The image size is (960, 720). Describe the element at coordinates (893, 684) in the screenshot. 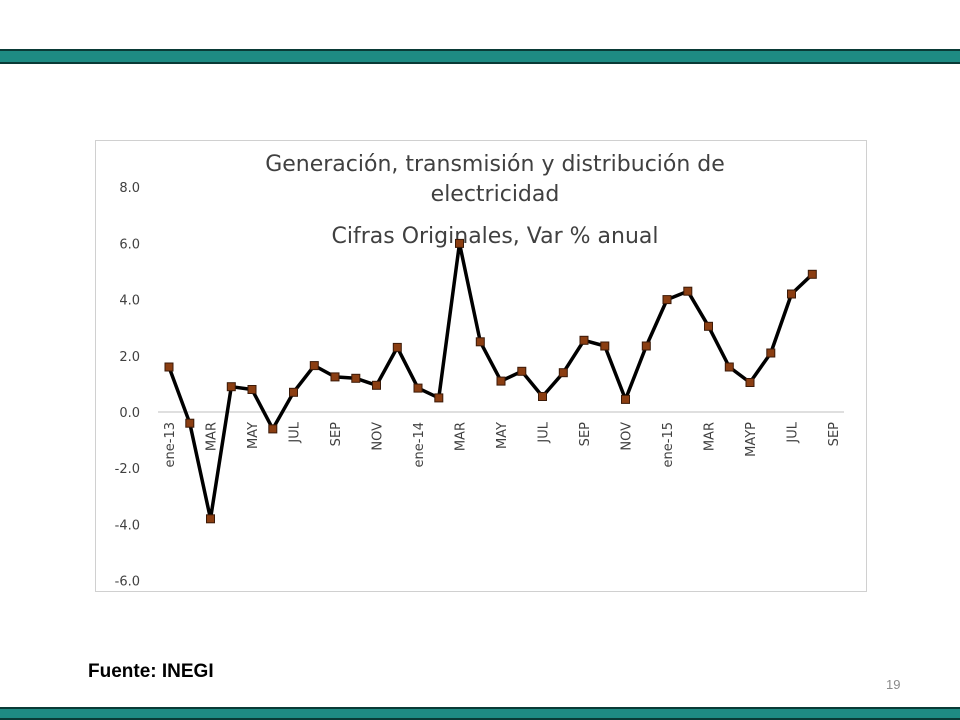

I see `page-number: 19` at that location.